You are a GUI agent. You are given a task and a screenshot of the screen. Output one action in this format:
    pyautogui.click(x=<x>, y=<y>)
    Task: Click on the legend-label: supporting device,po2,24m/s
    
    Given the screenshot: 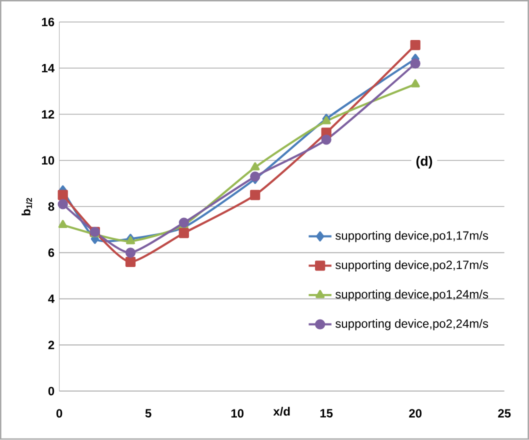 What is the action you would take?
    pyautogui.click(x=412, y=324)
    